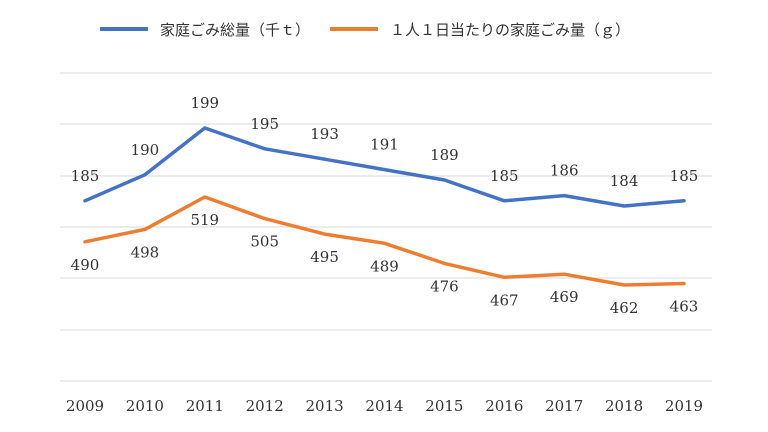 This screenshot has height=432, width=768. What do you see at coordinates (444, 406) in the screenshot?
I see `x-tick-label-2015: 2015` at bounding box center [444, 406].